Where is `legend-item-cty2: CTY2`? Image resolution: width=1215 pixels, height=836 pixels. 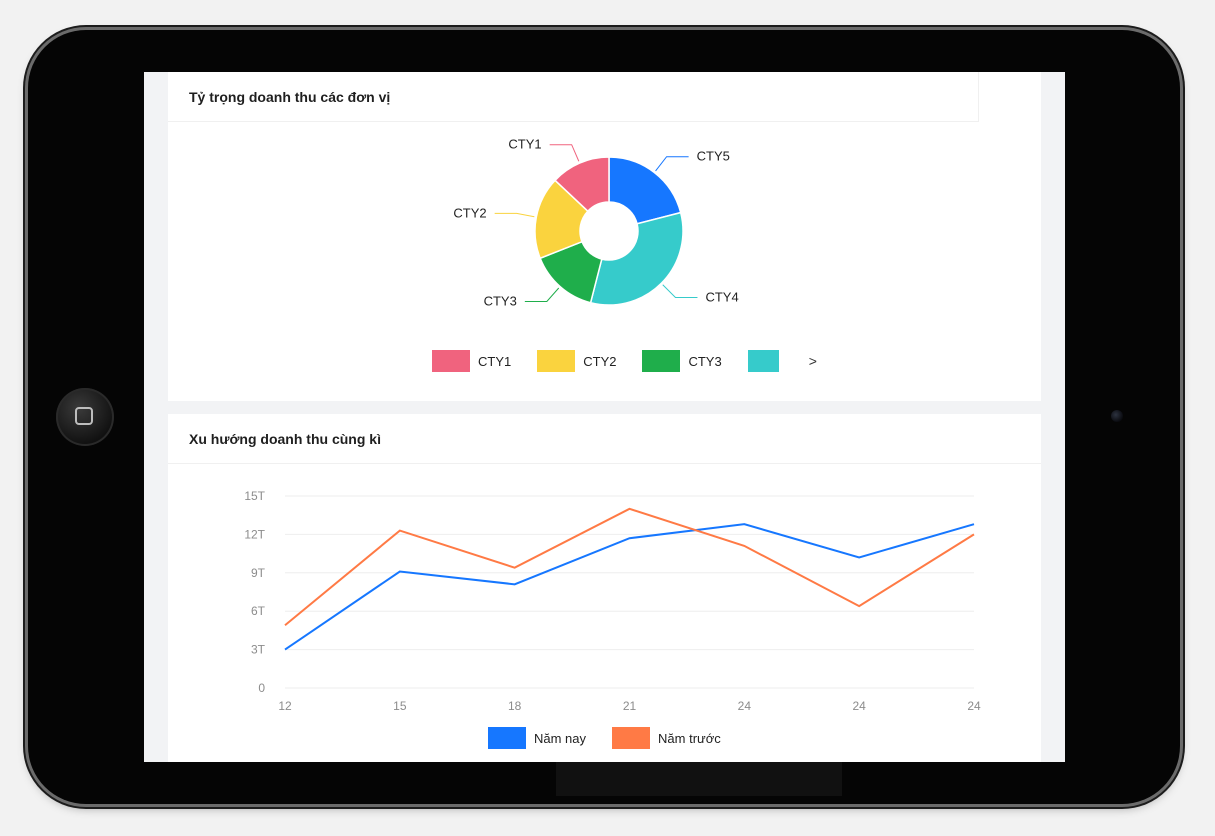
legend-item-cty2: CTY2 is located at coordinates (576, 361).